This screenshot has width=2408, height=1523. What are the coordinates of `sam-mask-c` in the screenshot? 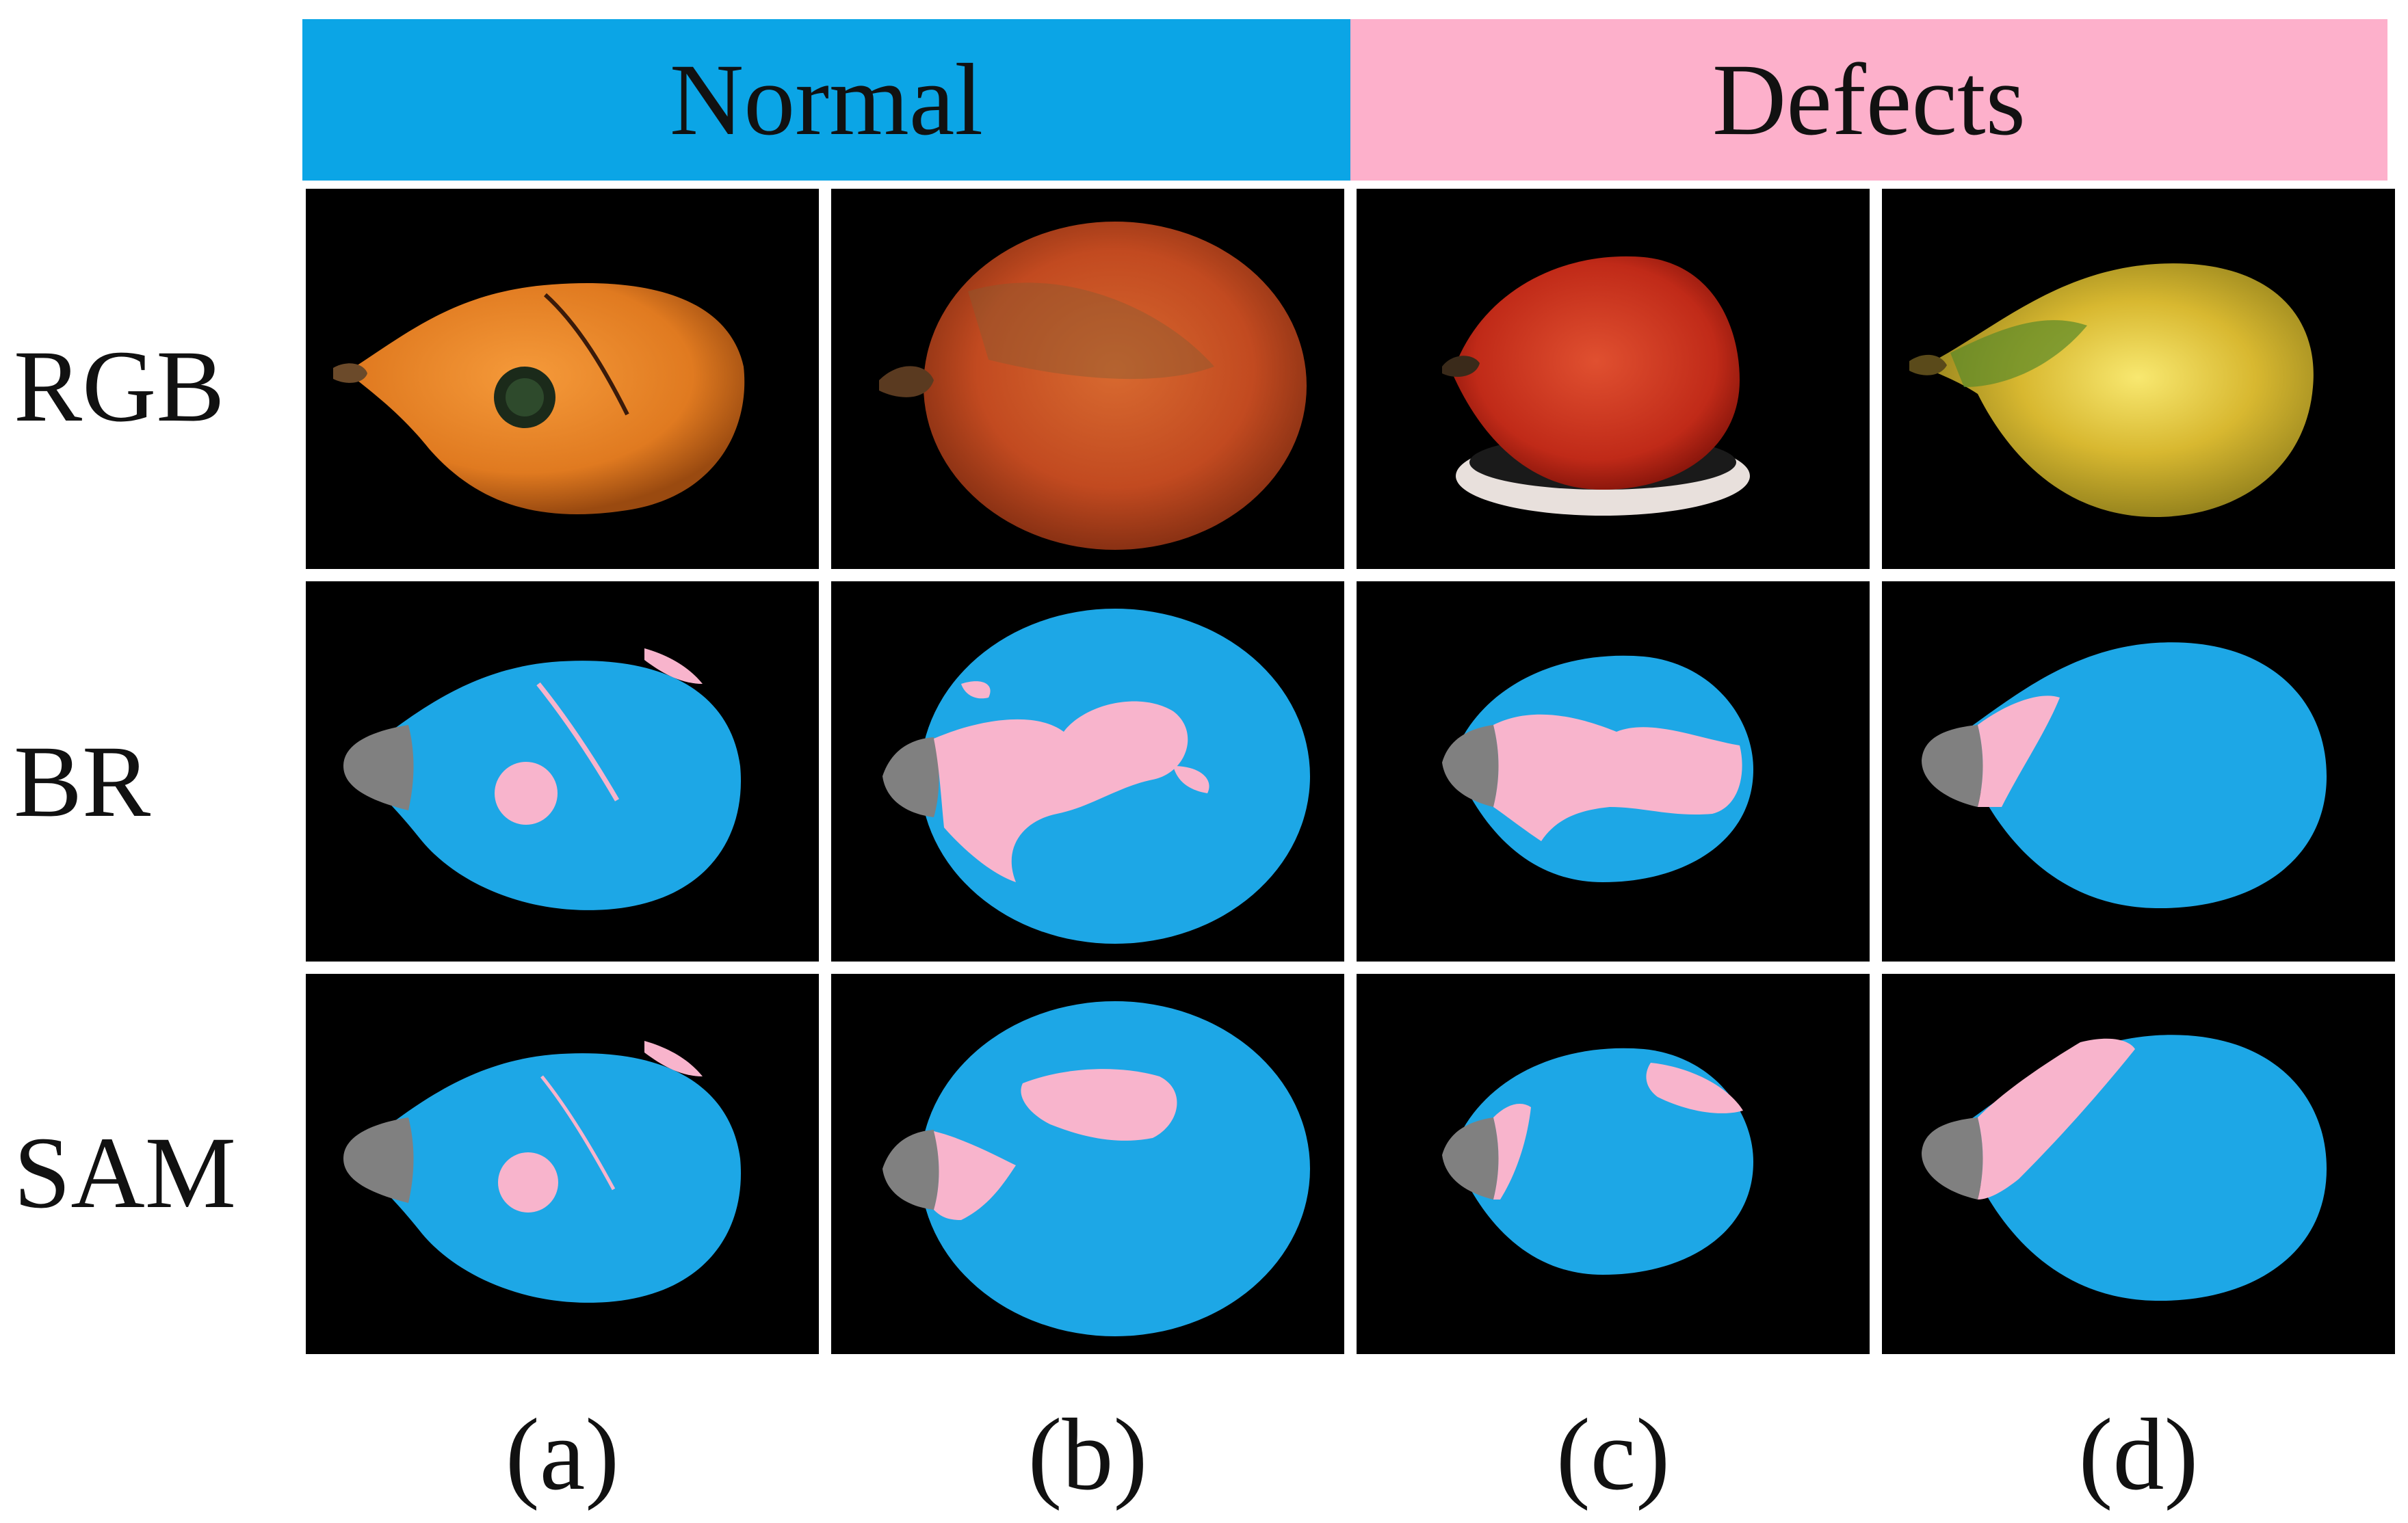 It's located at (1613, 1164).